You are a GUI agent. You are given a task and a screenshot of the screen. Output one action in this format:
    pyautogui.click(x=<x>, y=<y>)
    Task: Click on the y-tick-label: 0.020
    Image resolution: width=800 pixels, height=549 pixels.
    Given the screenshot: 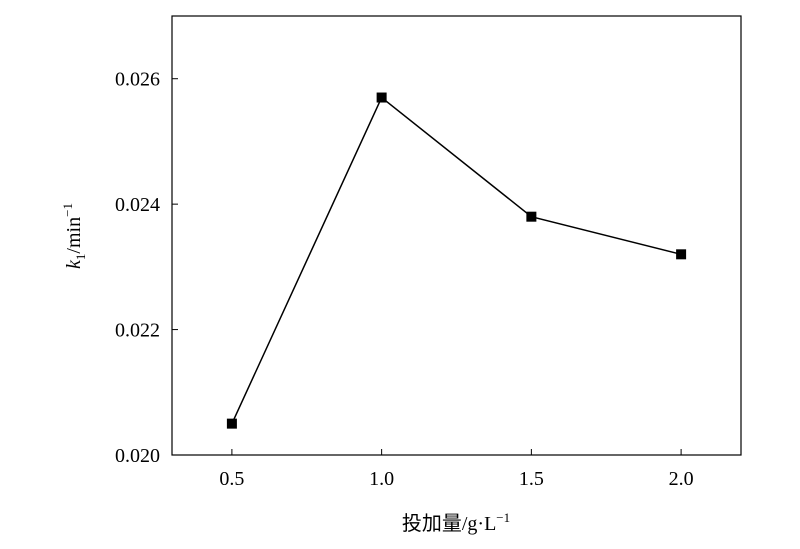 What is the action you would take?
    pyautogui.click(x=137, y=456)
    